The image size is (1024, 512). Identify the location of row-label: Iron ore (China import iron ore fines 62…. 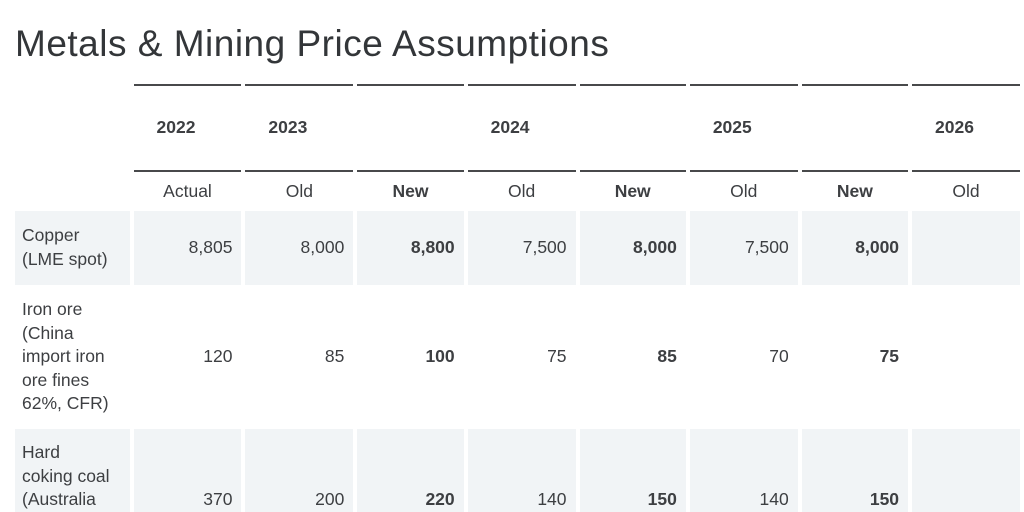
(65, 356).